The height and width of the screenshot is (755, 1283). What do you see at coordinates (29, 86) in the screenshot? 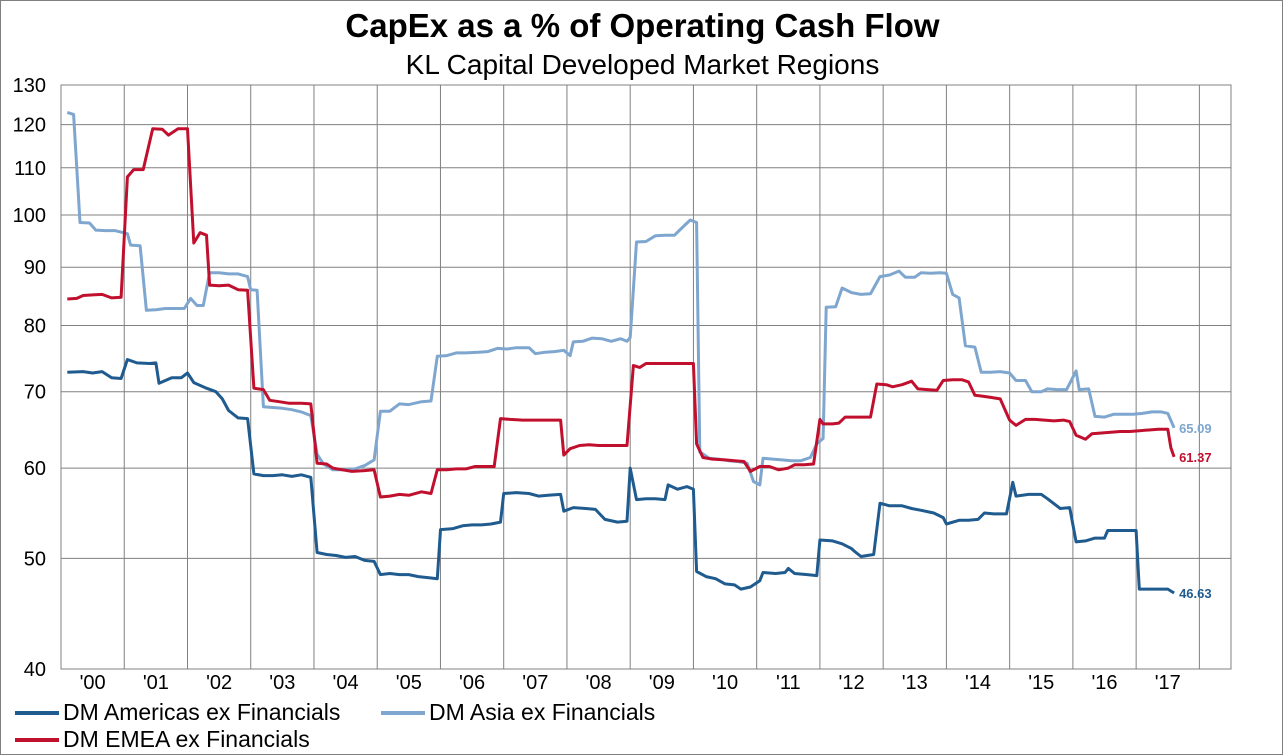
I see `y-tick-label: 130` at bounding box center [29, 86].